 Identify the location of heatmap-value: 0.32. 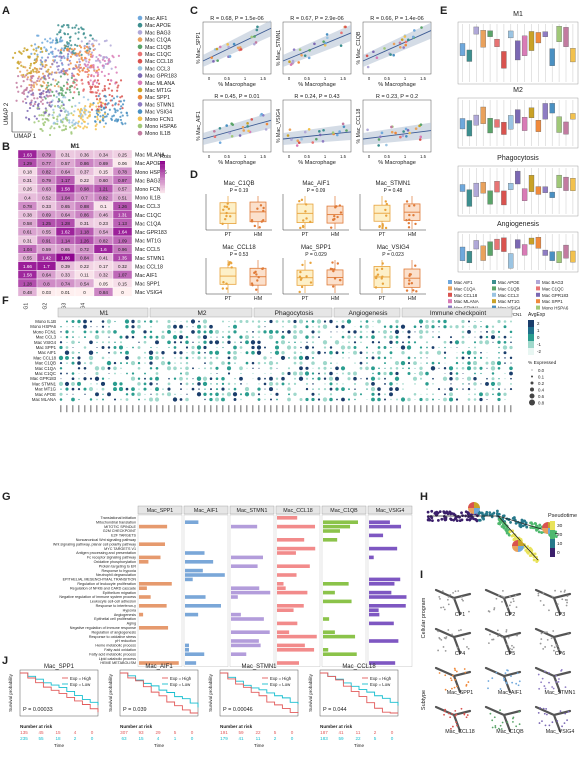
(122, 266).